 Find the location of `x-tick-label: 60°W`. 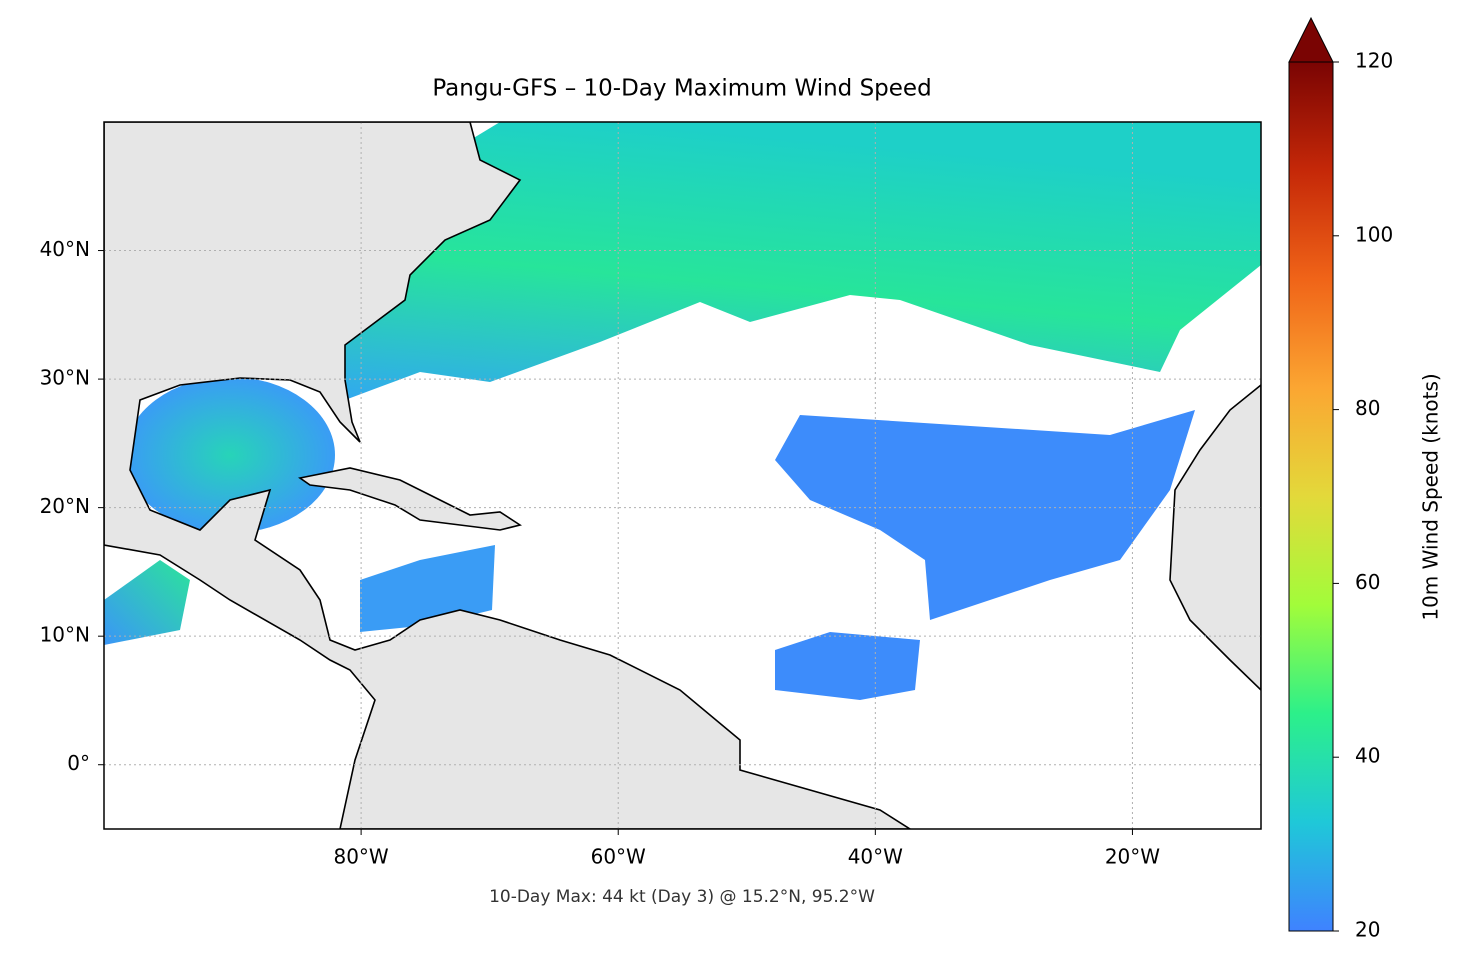

x-tick-label: 60°W is located at coordinates (618, 857).